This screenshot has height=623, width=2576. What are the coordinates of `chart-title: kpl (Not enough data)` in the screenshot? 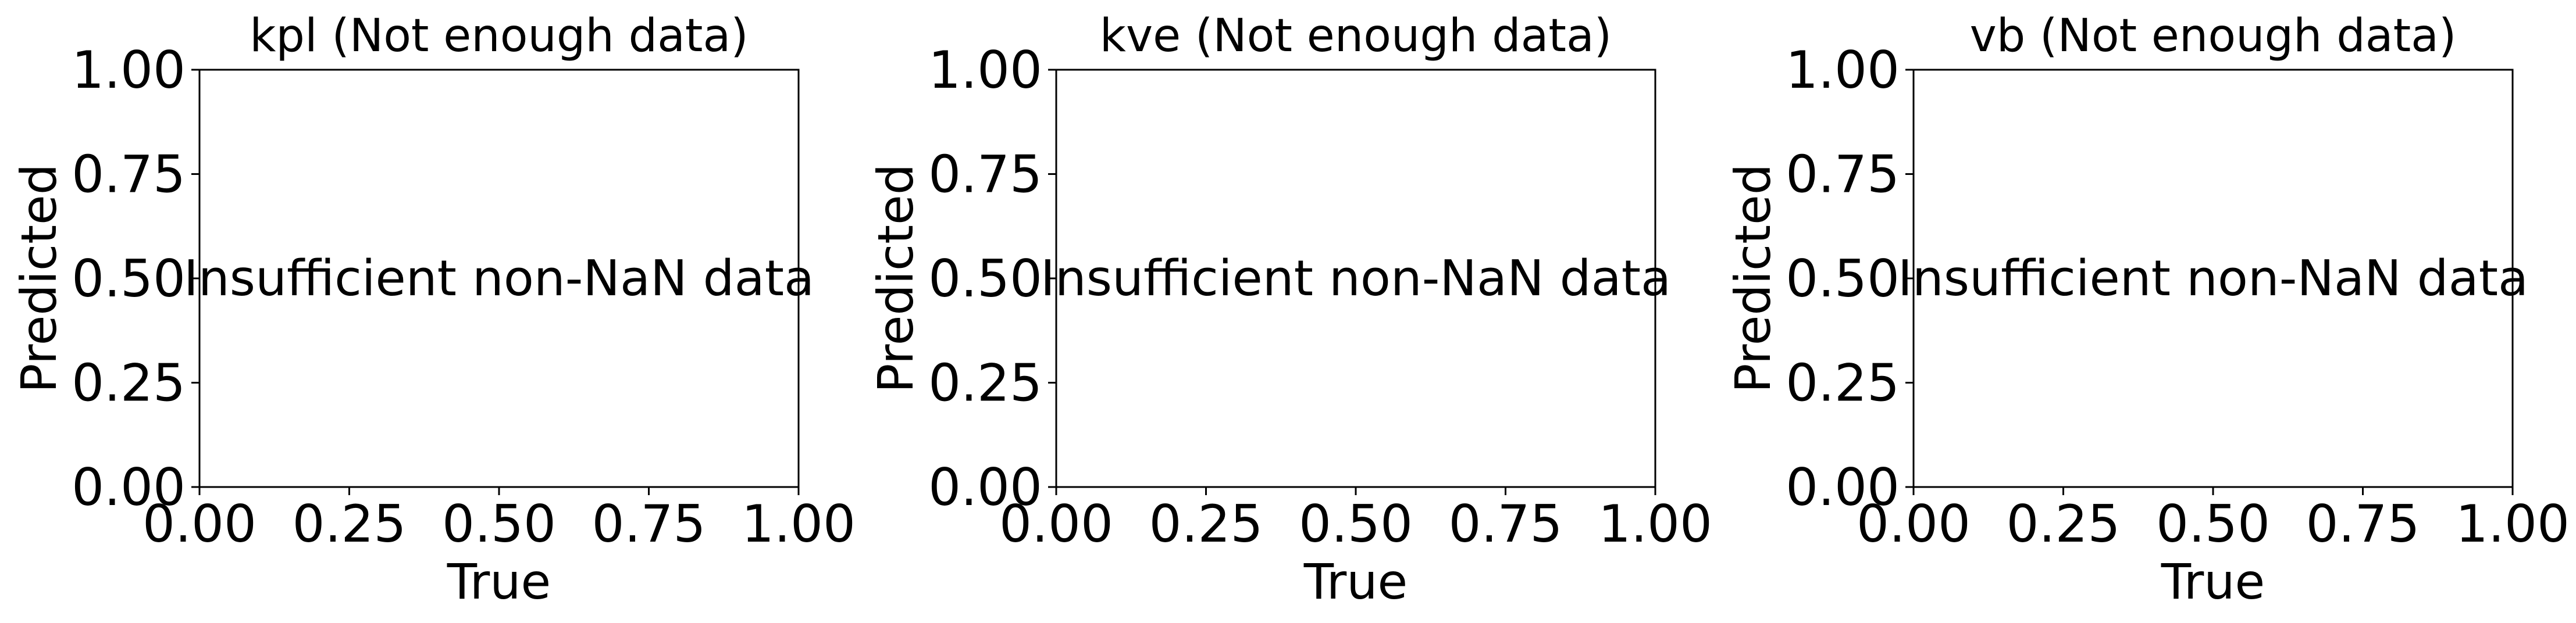 It's located at (499, 36).